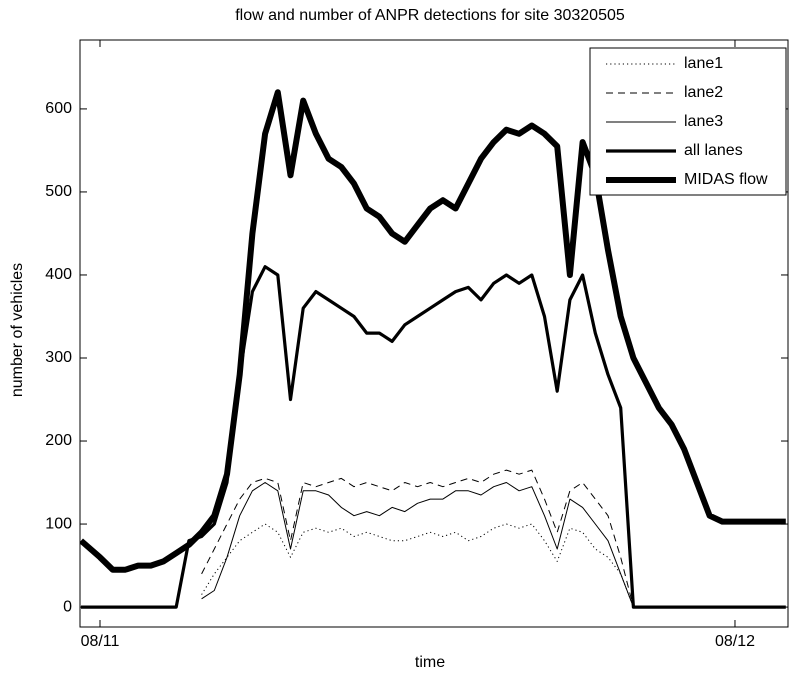 Image resolution: width=789 pixels, height=677 pixels. Describe the element at coordinates (58, 357) in the screenshot. I see `y-tick-label: 300` at that location.